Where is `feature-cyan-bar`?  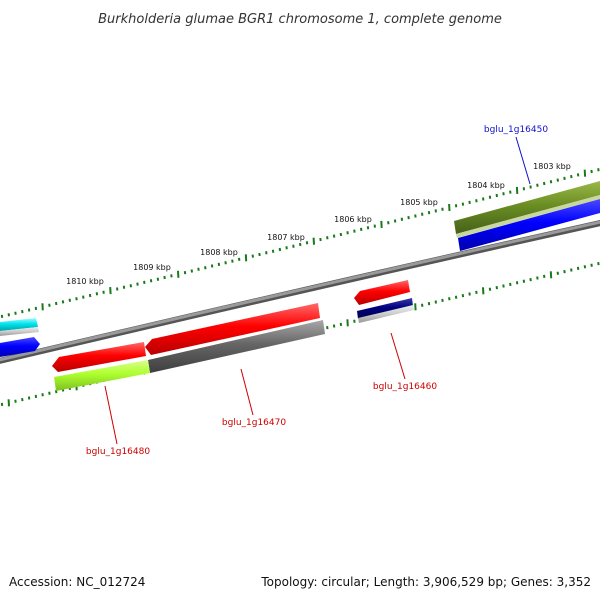 feature-cyan-bar is located at coordinates (19, 327).